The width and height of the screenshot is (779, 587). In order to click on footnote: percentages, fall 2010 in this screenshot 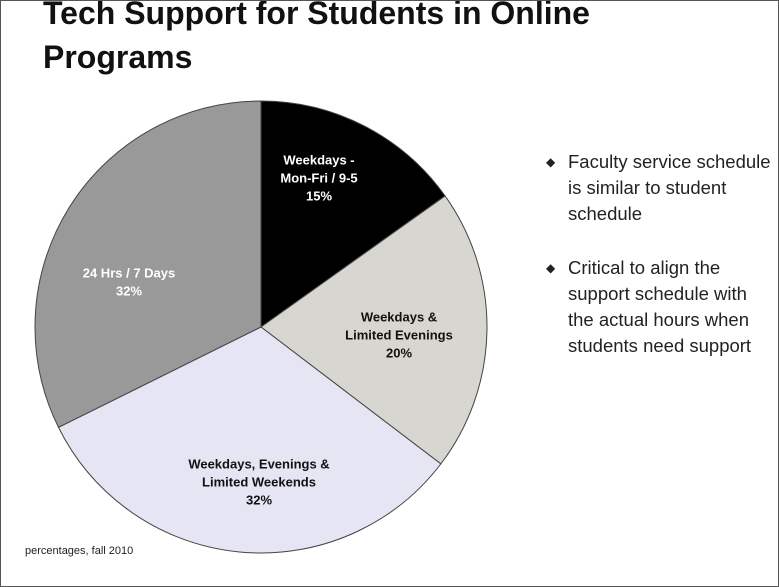, I will do `click(79, 551)`.